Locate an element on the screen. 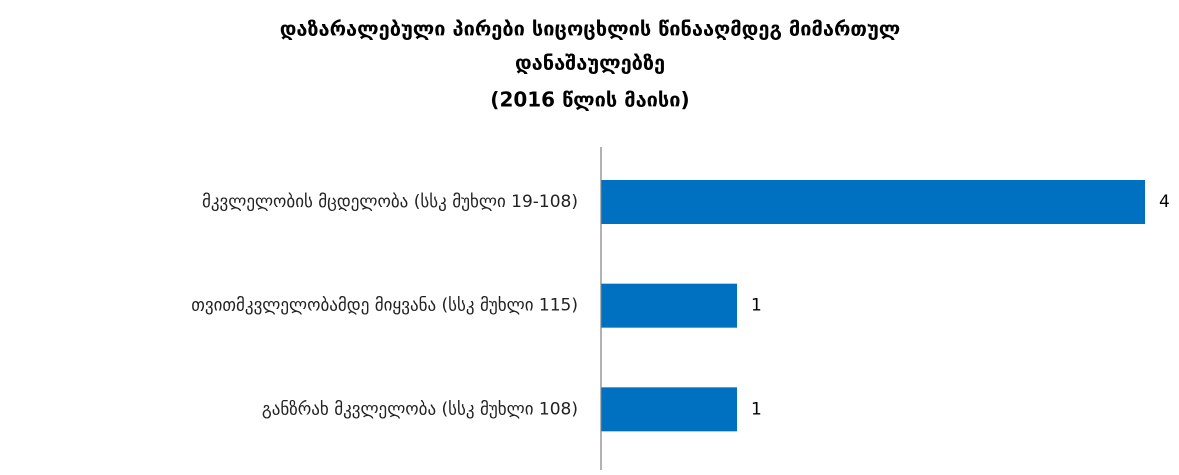 This screenshot has width=1179, height=475. value-label: 4 is located at coordinates (1164, 202).